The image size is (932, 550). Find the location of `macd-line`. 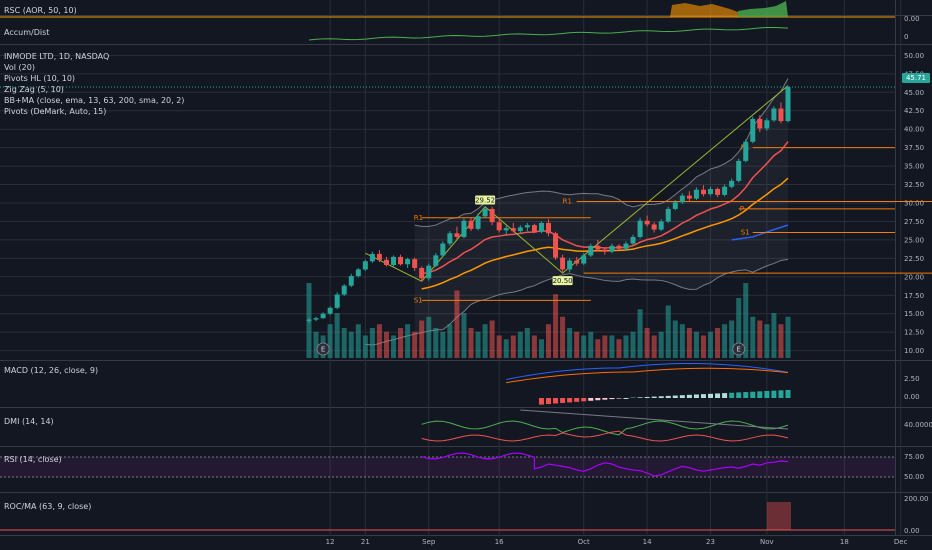

macd-line is located at coordinates (647, 371).